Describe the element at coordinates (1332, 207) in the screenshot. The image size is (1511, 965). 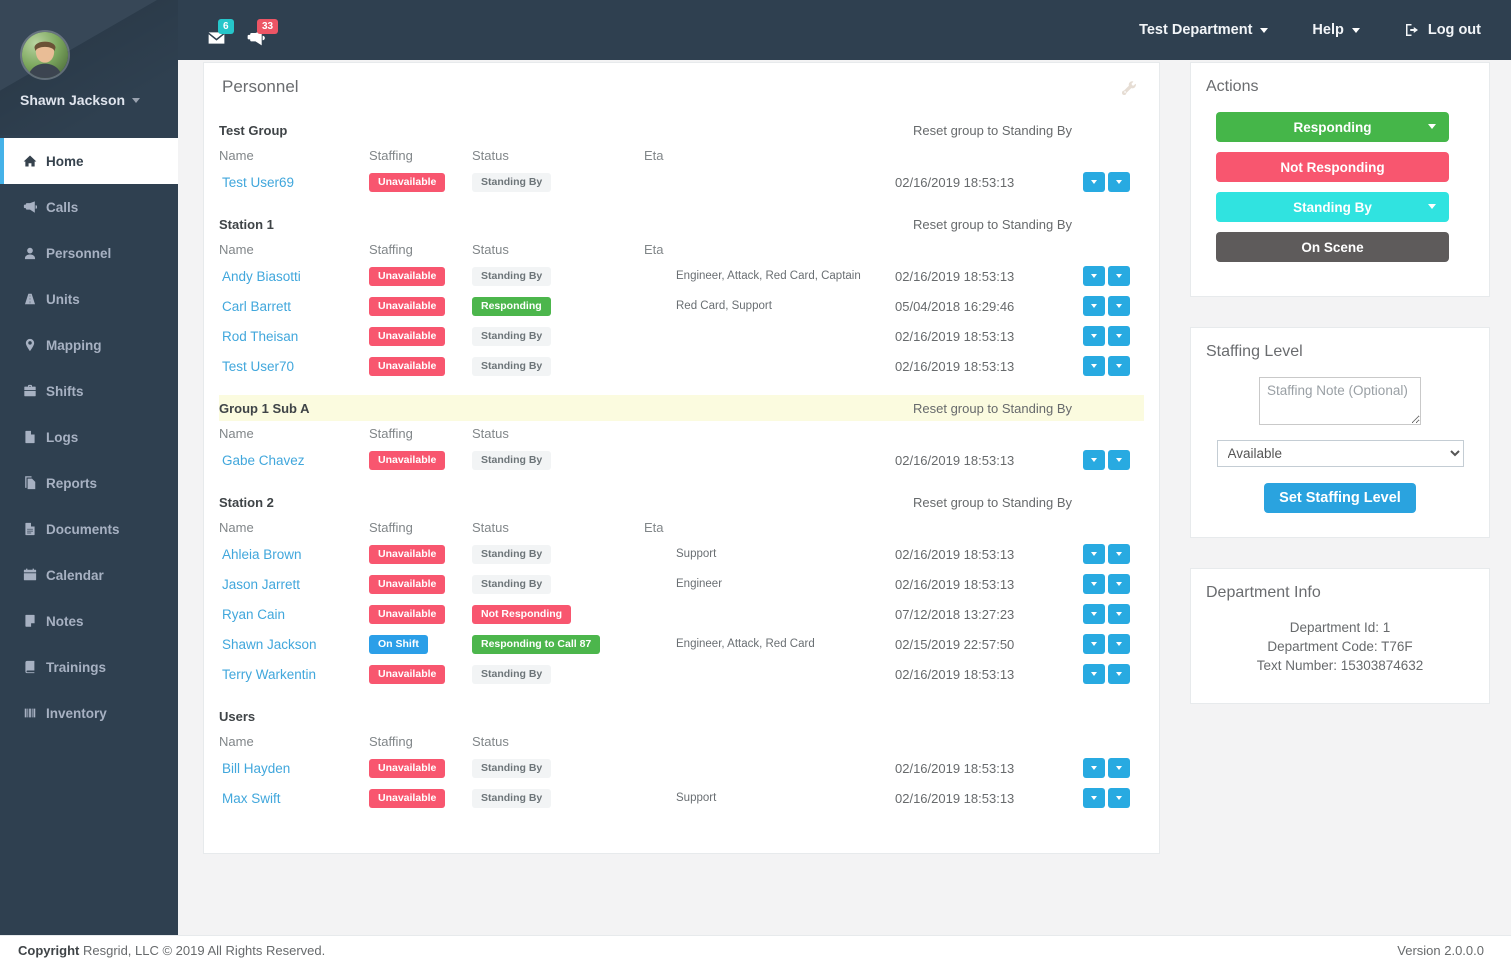
I see `standing-by-button: Standing By` at that location.